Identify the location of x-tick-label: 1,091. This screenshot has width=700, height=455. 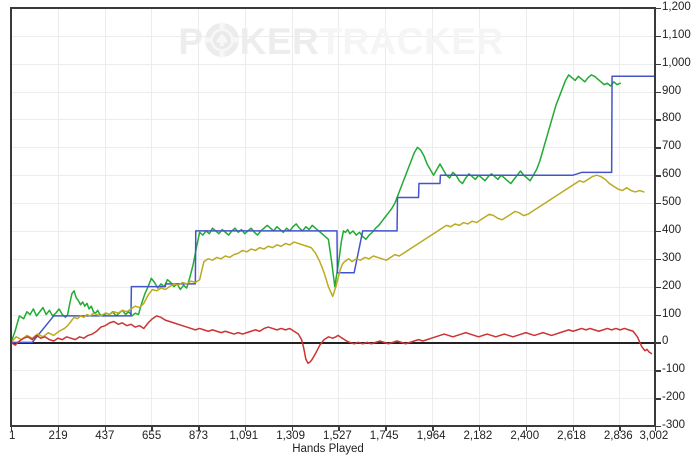
(244, 436).